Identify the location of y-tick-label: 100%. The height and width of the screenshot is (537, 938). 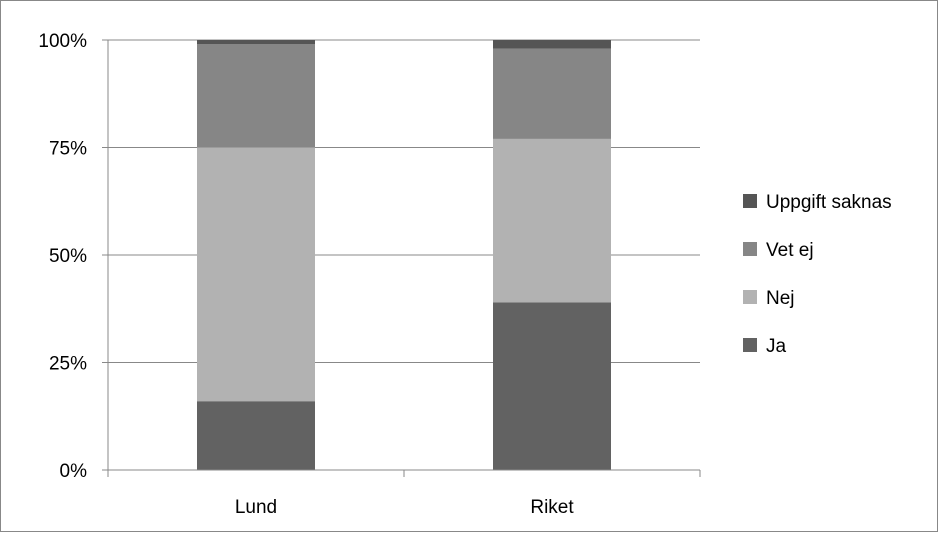
(62, 41).